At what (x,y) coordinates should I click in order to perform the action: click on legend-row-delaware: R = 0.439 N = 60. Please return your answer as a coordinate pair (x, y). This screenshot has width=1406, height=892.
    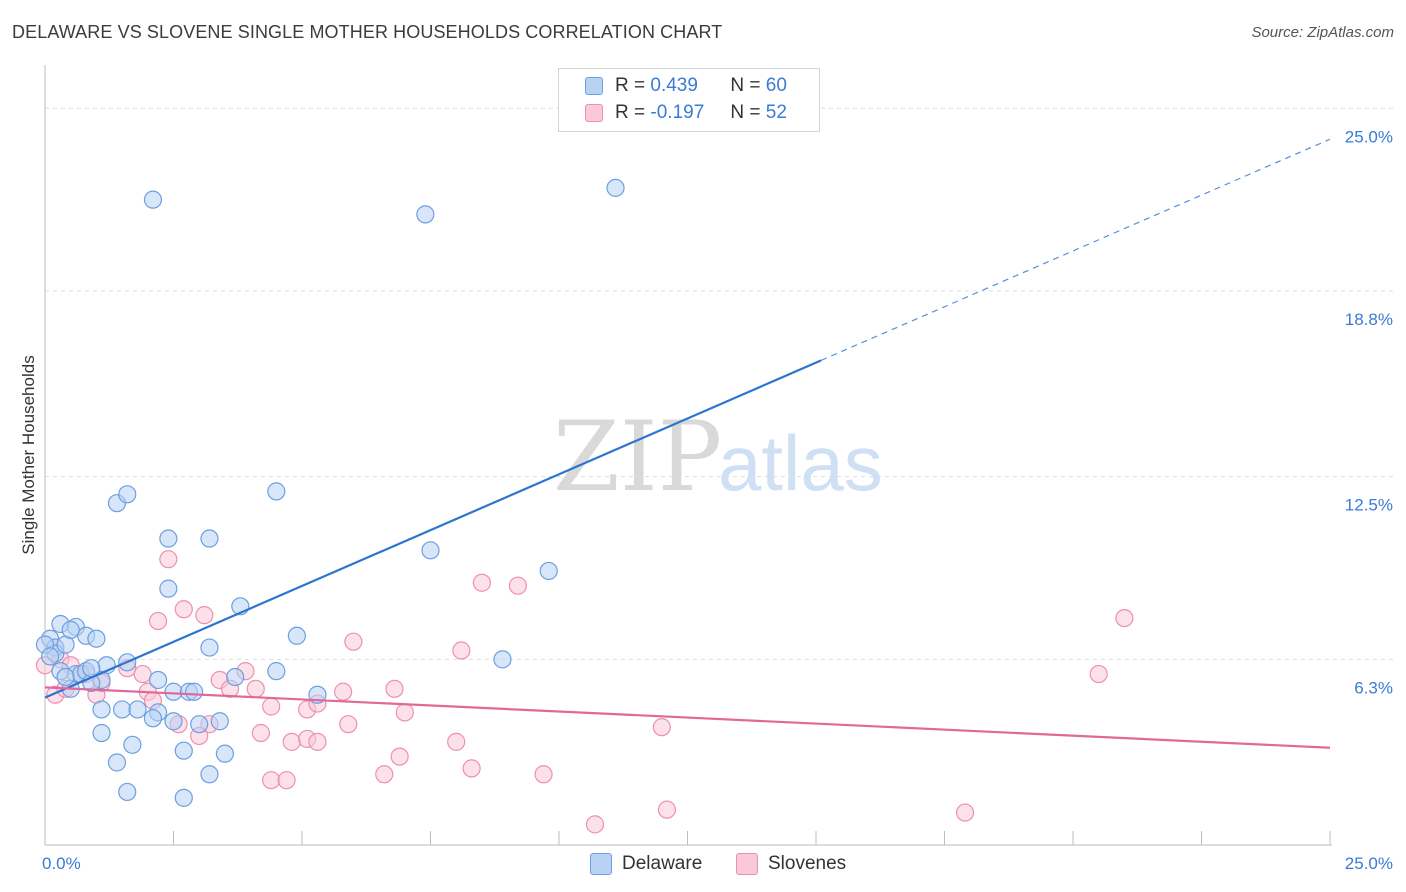
    Looking at the image, I should click on (686, 86).